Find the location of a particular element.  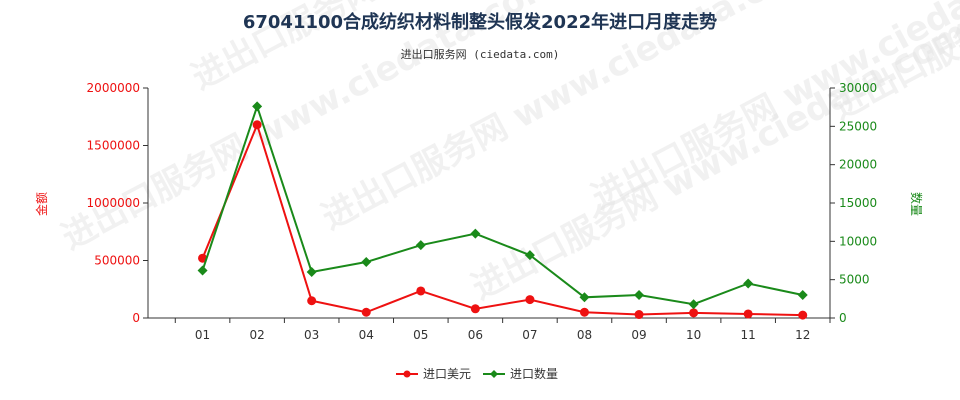

right-tick-label: 10000 is located at coordinates (858, 241).